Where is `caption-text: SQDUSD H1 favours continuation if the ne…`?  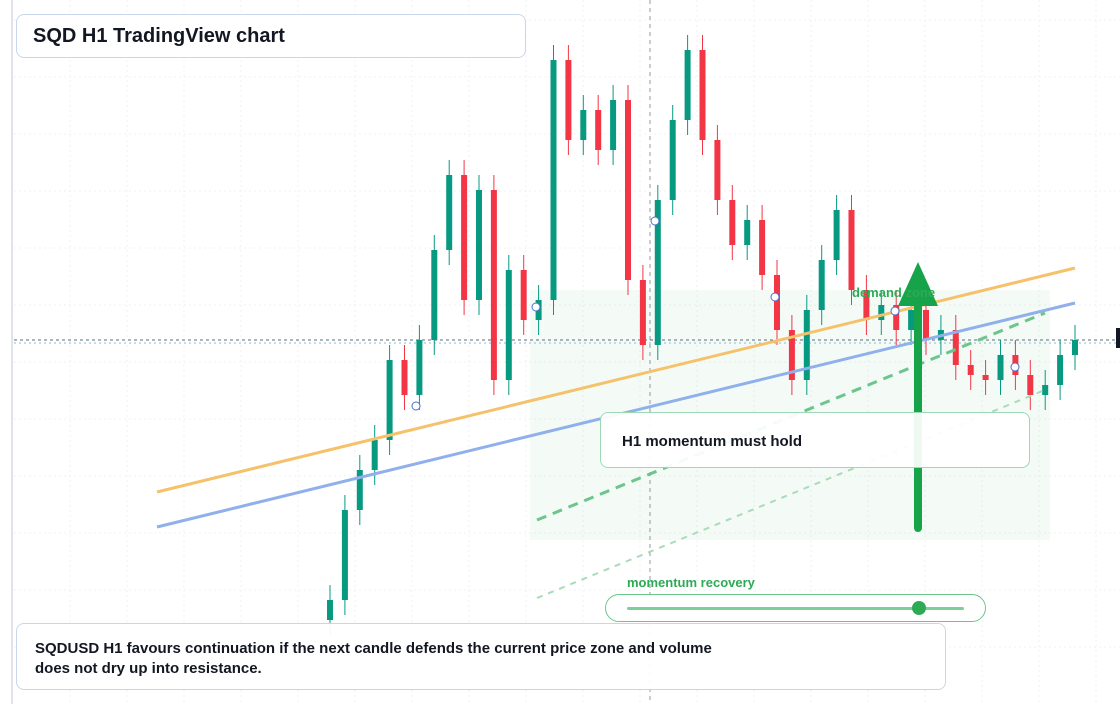 caption-text: SQDUSD H1 favours continuation if the ne… is located at coordinates (373, 658).